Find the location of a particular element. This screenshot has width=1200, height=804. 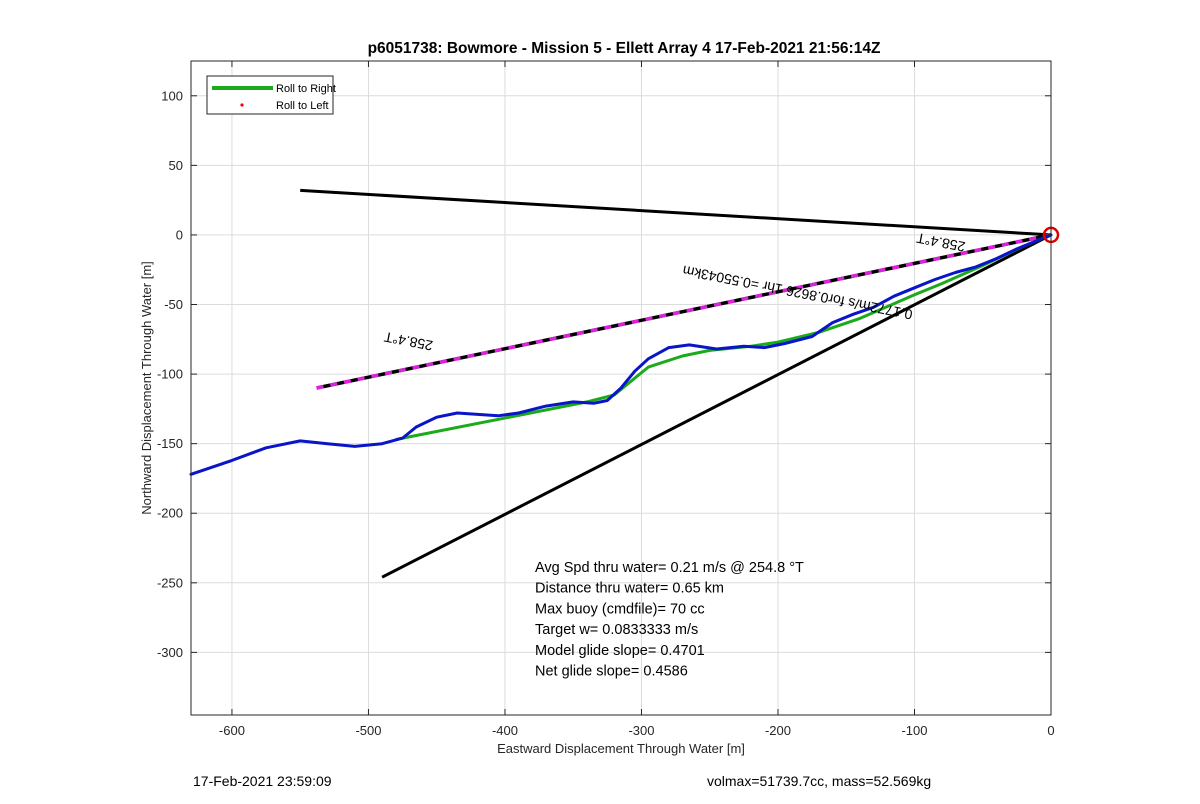

footer-timestamp: 17-Feb-2021 23:59:09 is located at coordinates (262, 781).